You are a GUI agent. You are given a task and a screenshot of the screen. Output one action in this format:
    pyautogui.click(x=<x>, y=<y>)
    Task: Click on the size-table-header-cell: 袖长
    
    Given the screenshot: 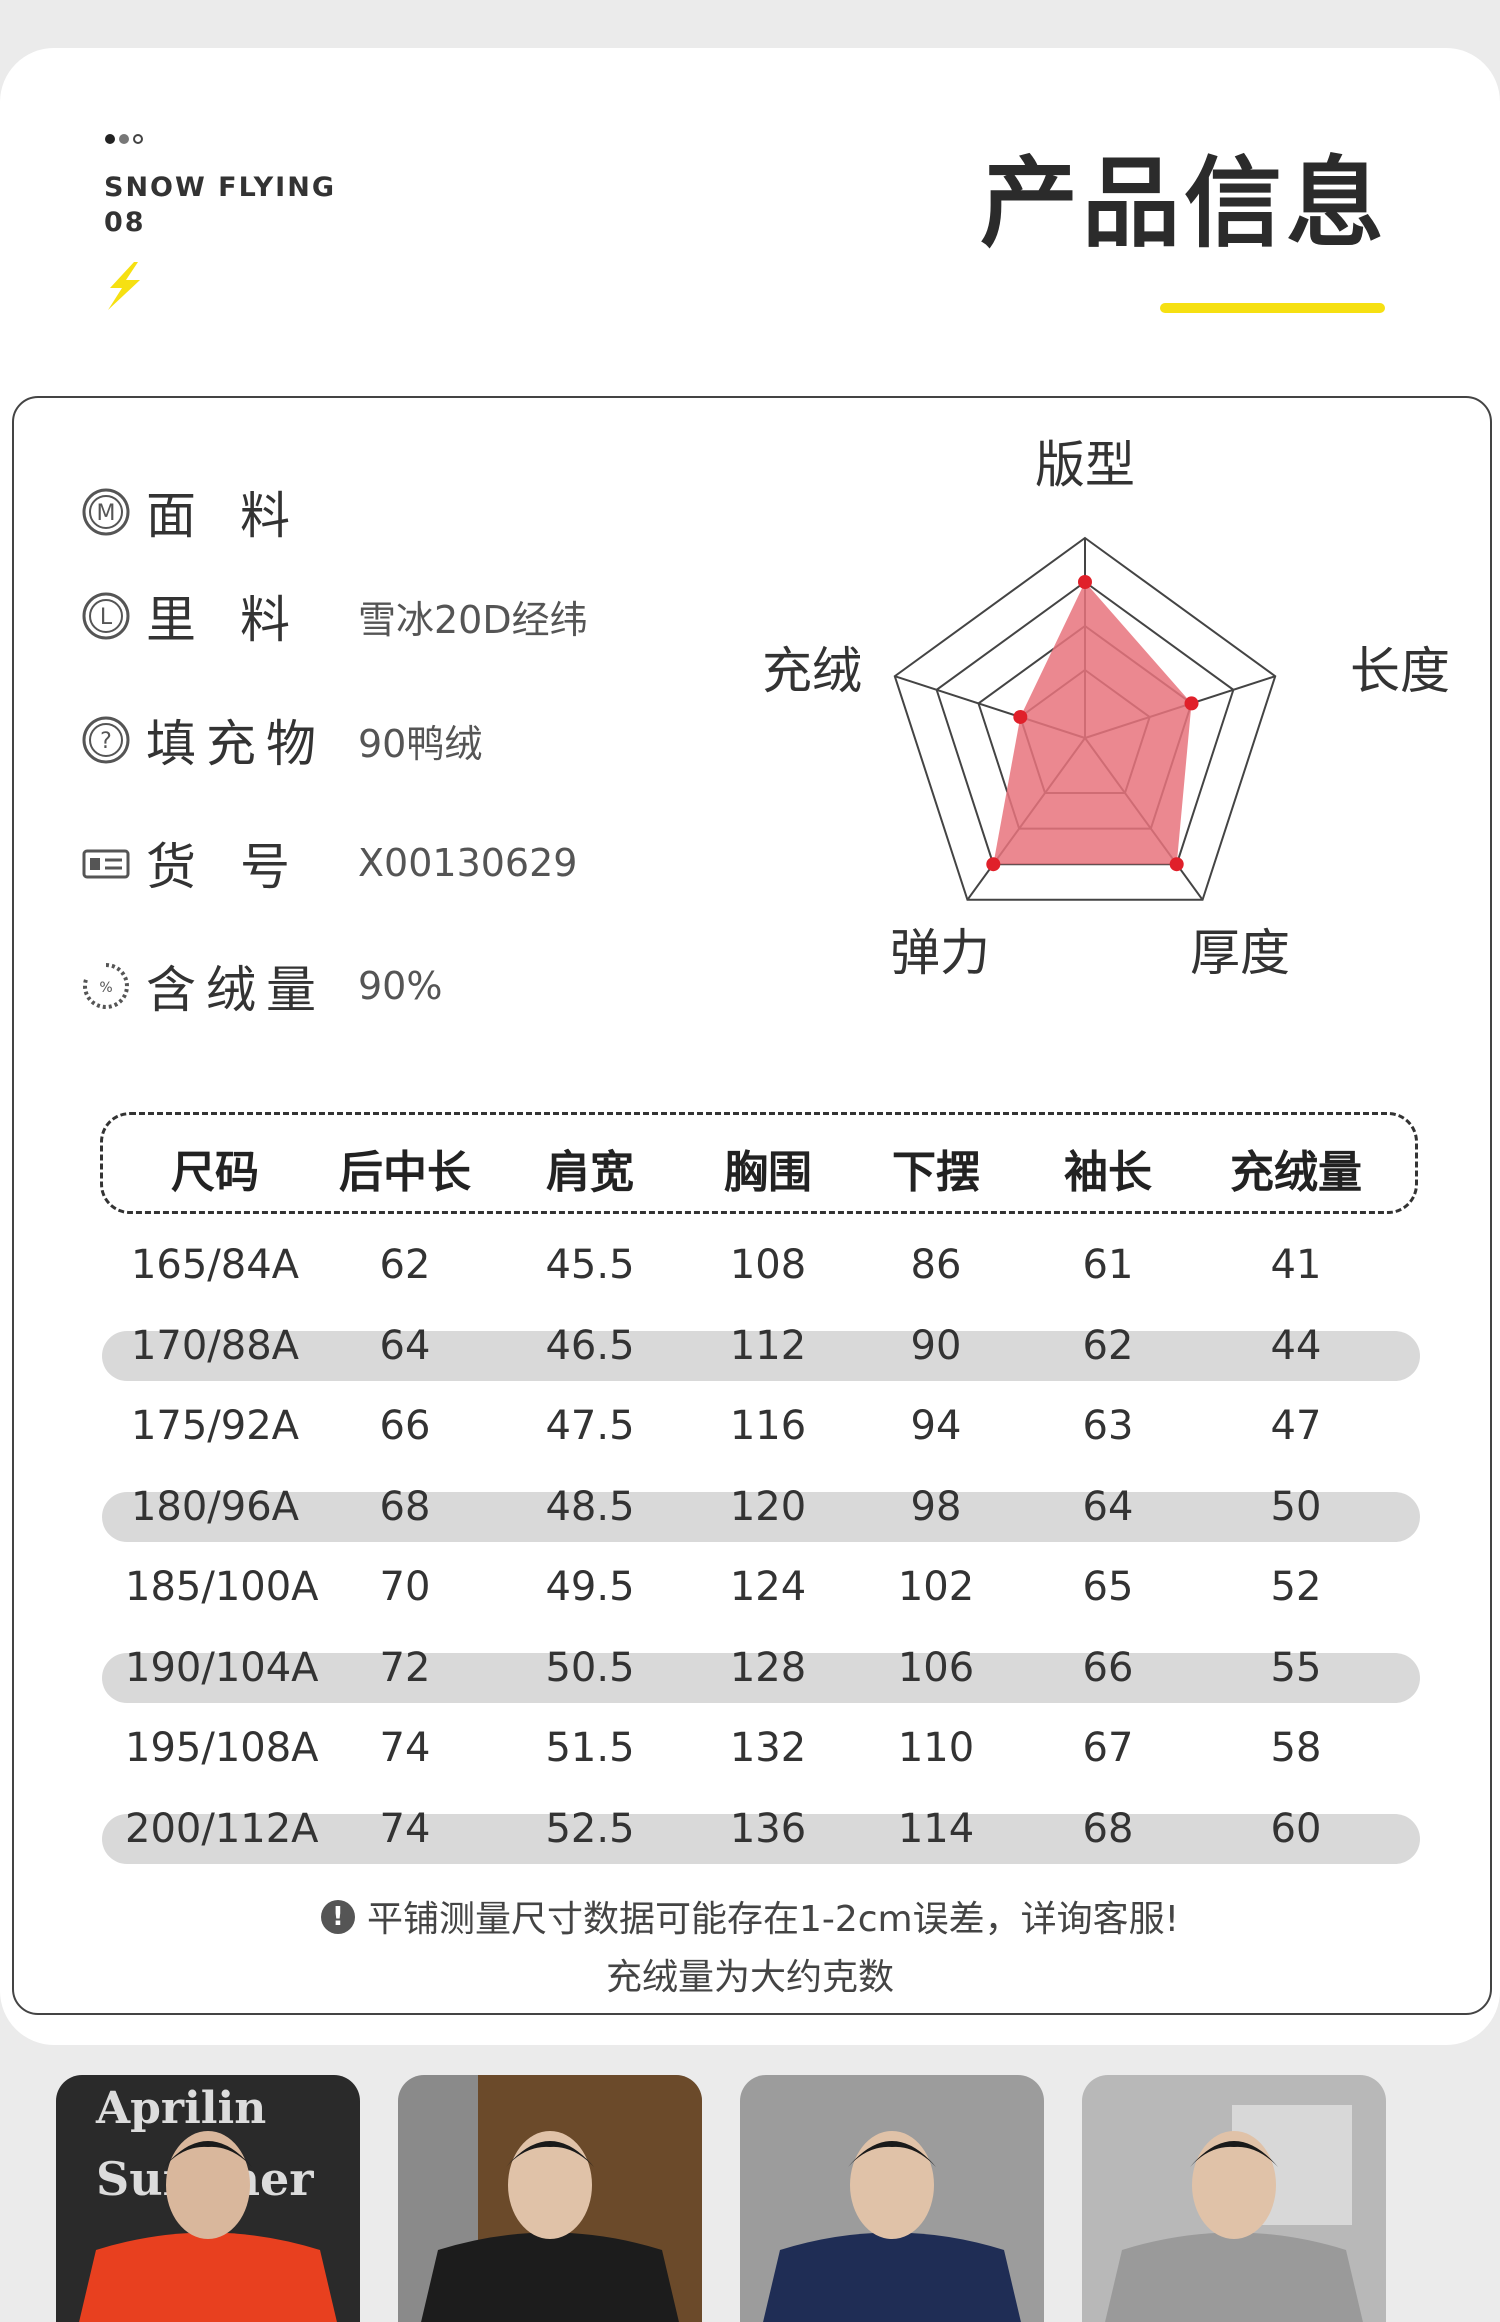 What is the action you would take?
    pyautogui.click(x=1108, y=1172)
    